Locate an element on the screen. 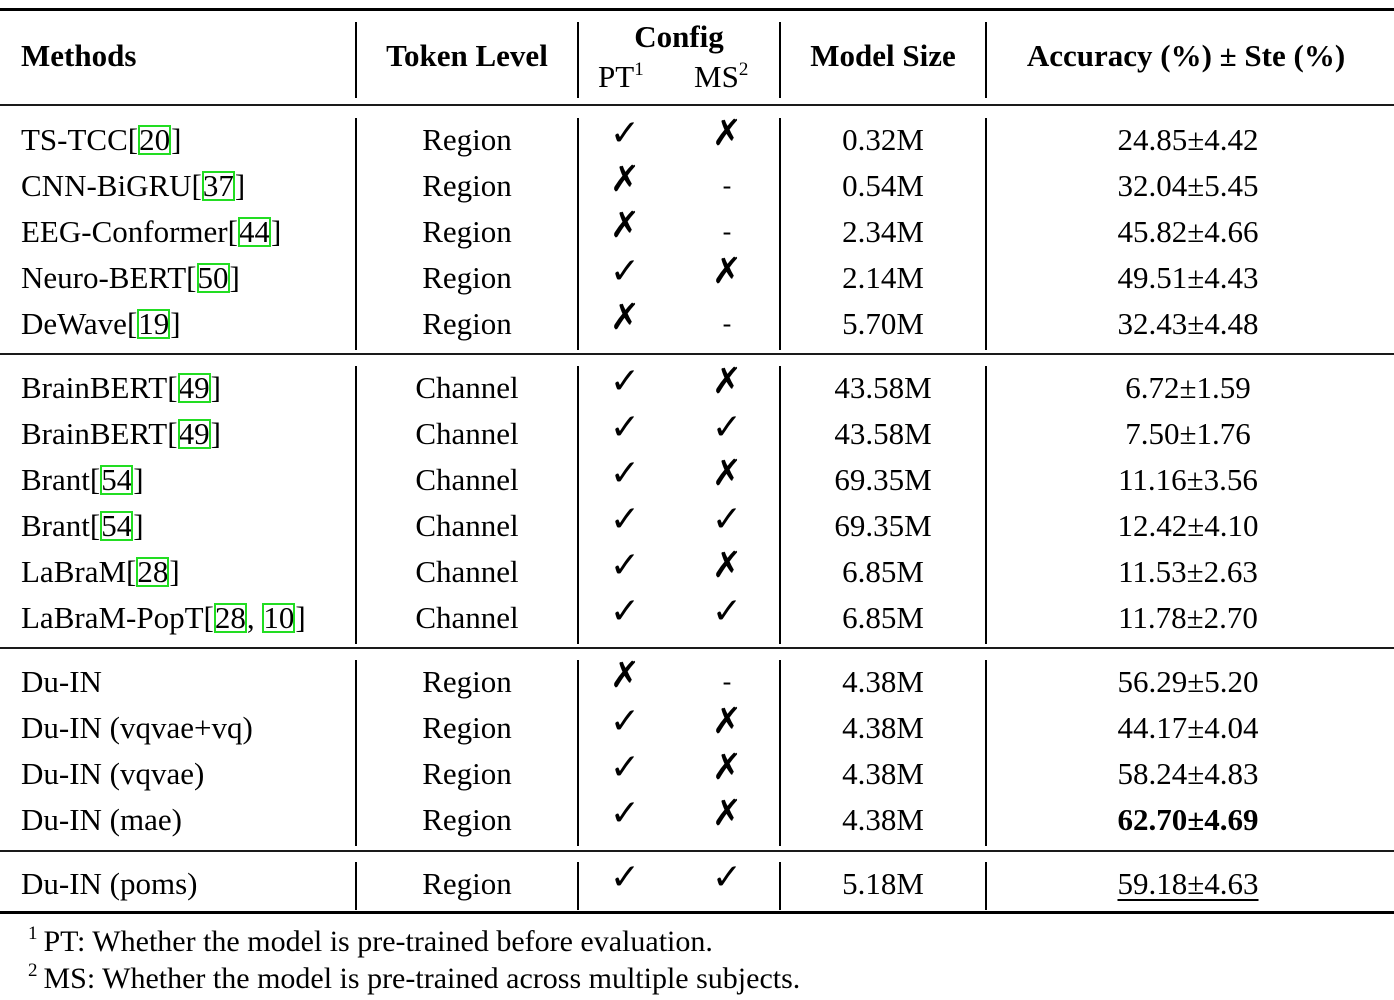 The image size is (1394, 1000). accuracy-cell-value: 6.72±1.59 is located at coordinates (1188, 387).